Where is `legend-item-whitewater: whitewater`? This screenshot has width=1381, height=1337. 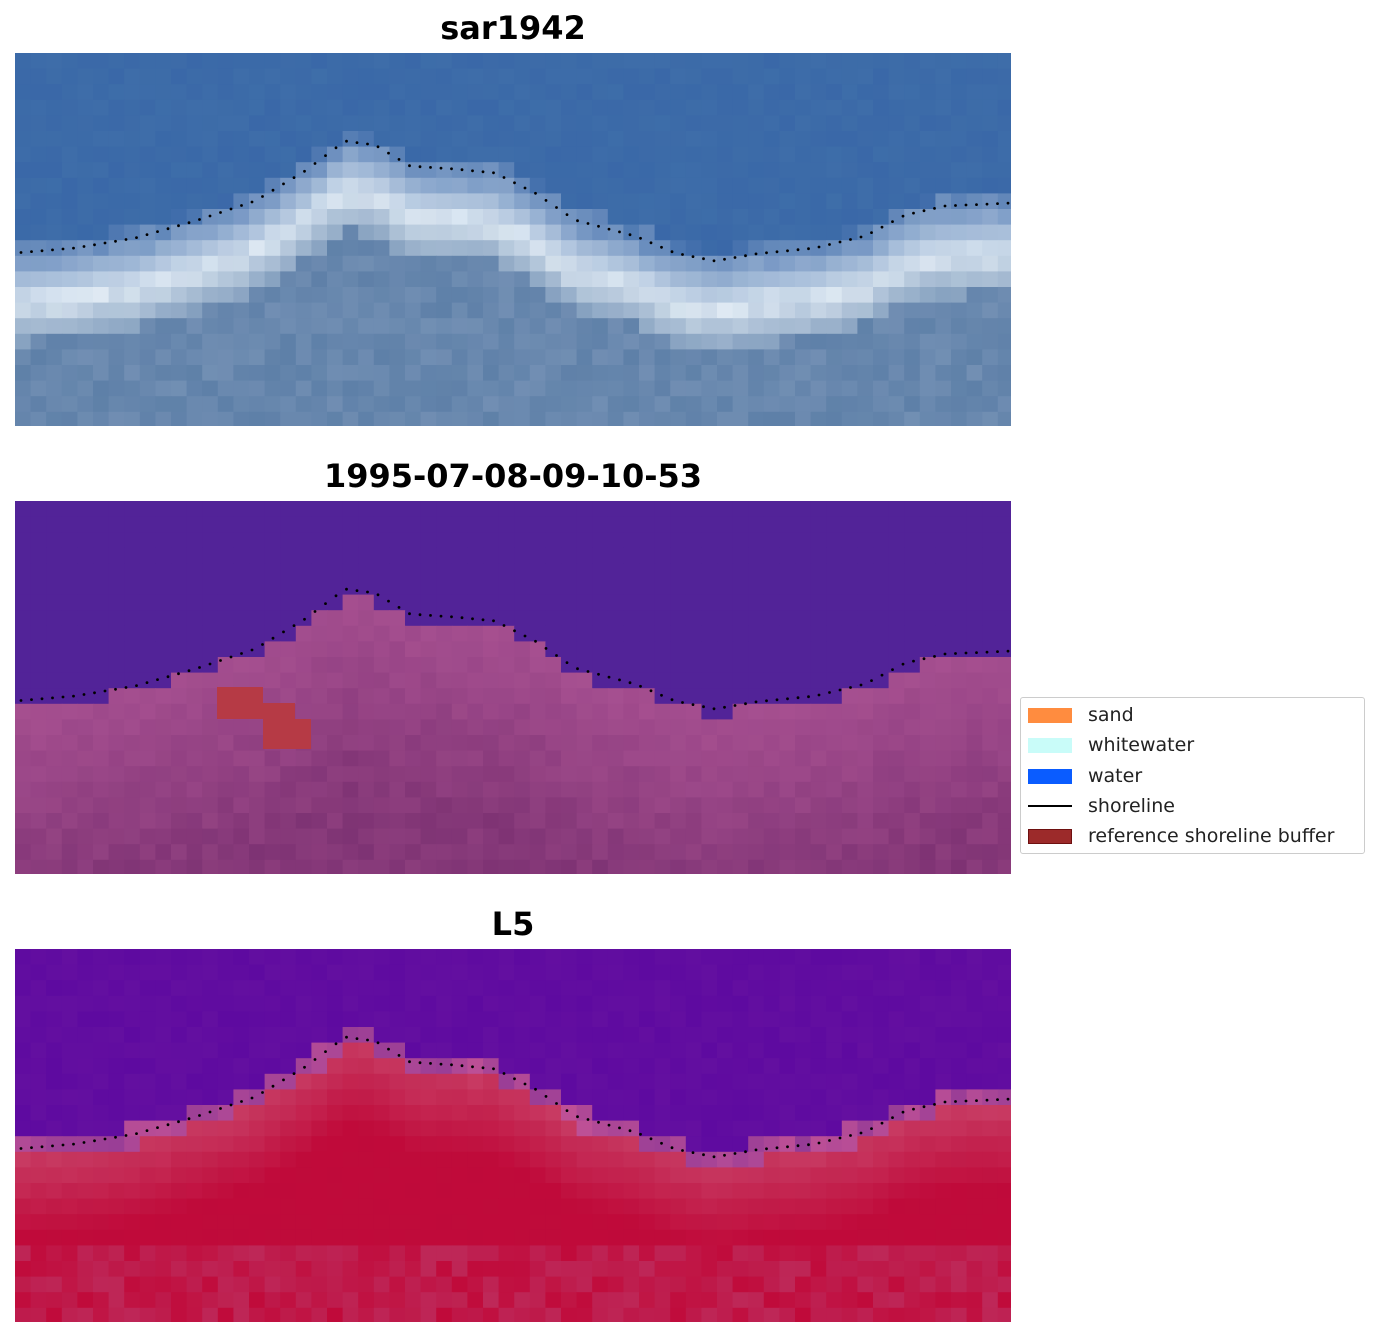
legend-item-whitewater: whitewater is located at coordinates (1111, 745).